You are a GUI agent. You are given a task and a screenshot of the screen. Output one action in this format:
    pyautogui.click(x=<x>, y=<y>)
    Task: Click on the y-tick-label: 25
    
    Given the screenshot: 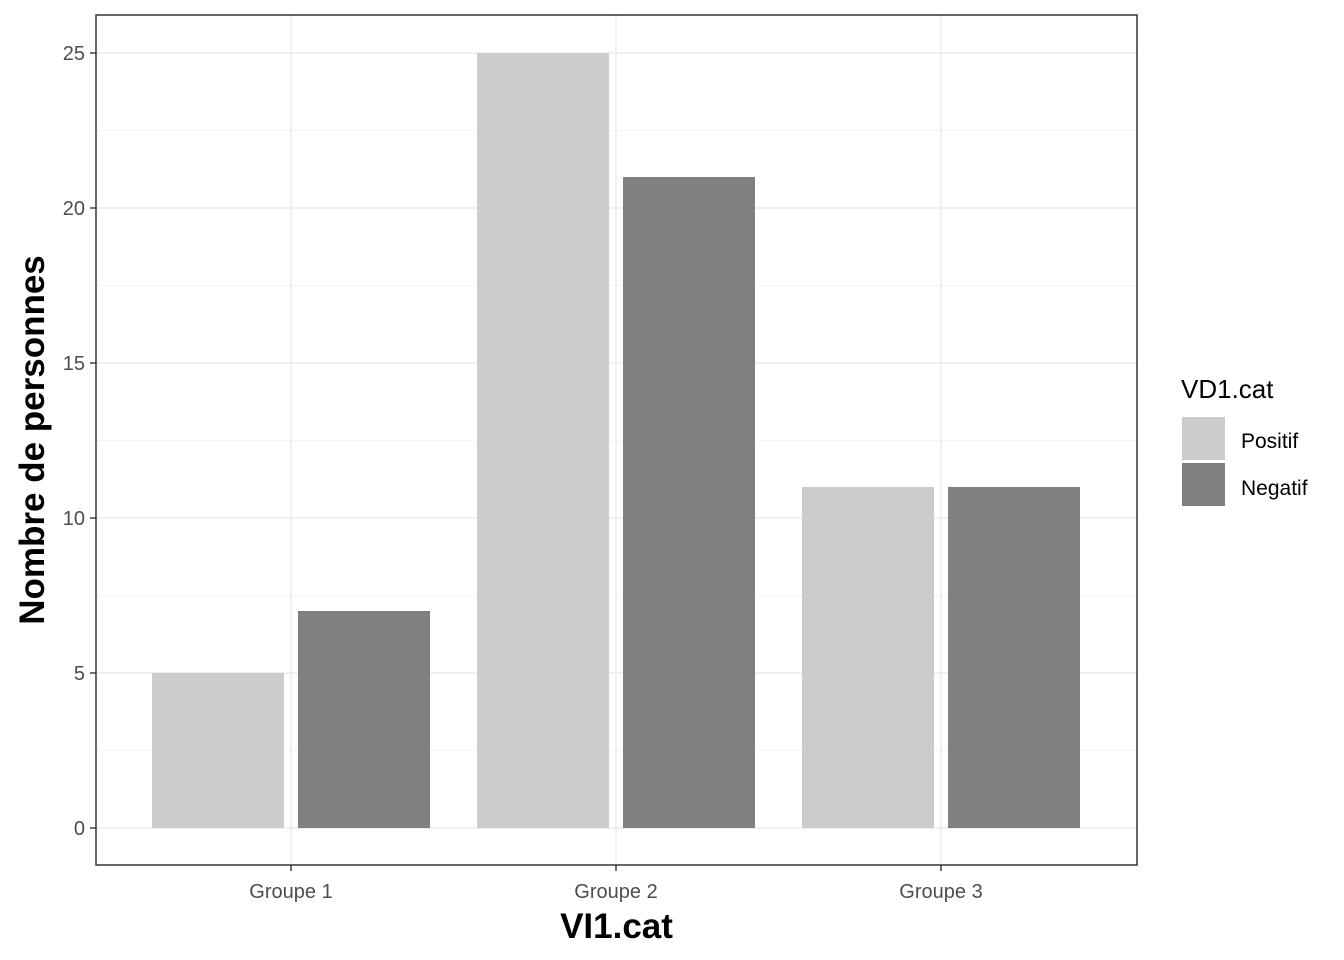 What is the action you would take?
    pyautogui.click(x=74, y=54)
    